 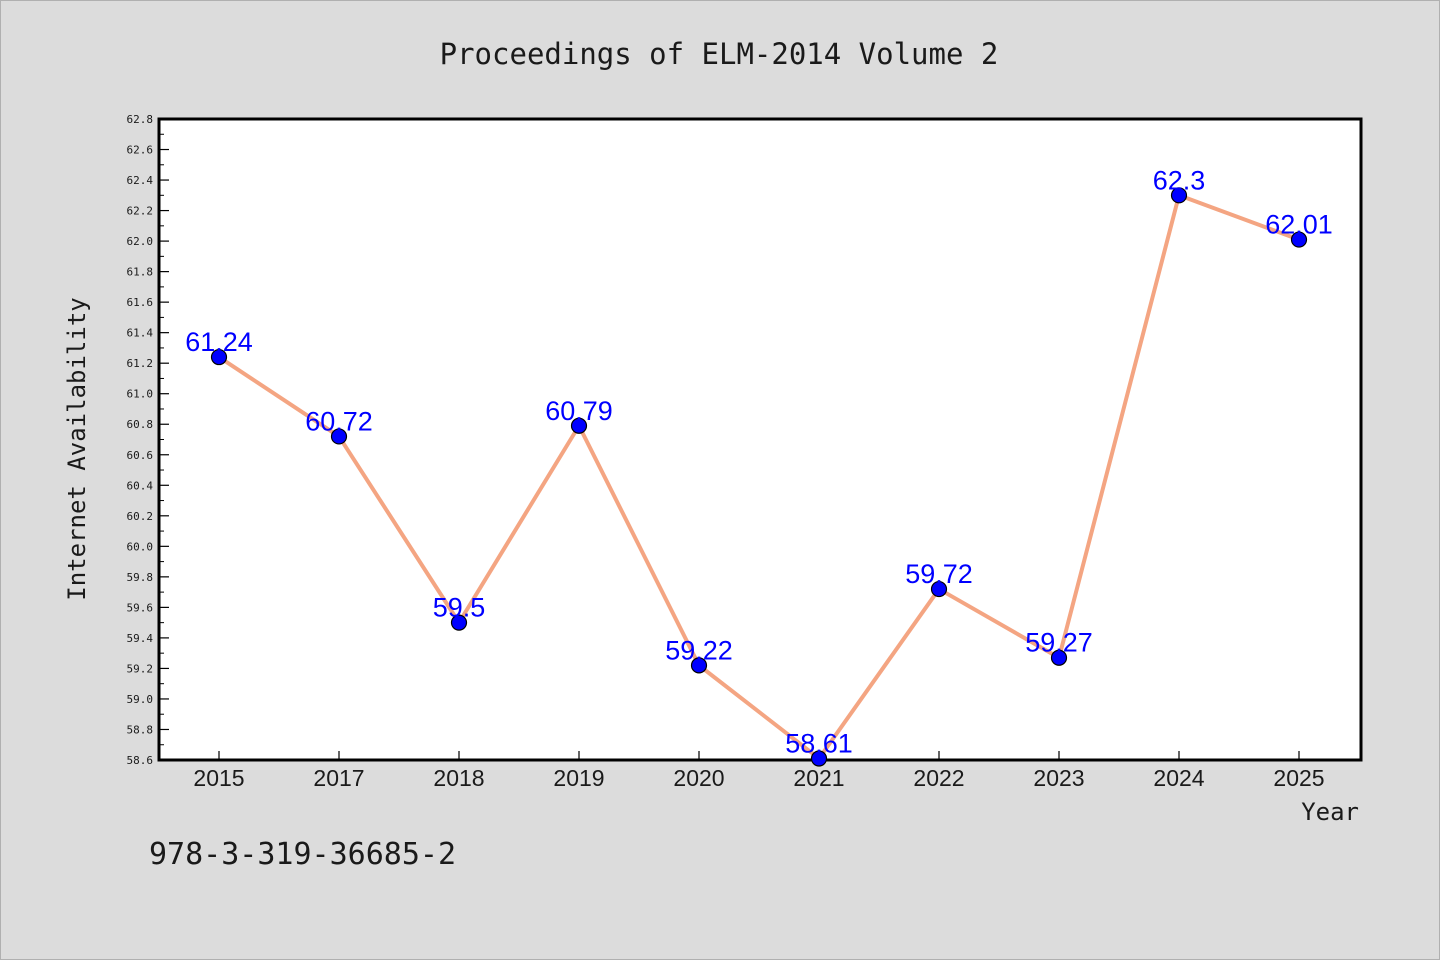 I want to click on y-tick-label: 60.6, so click(x=140, y=455).